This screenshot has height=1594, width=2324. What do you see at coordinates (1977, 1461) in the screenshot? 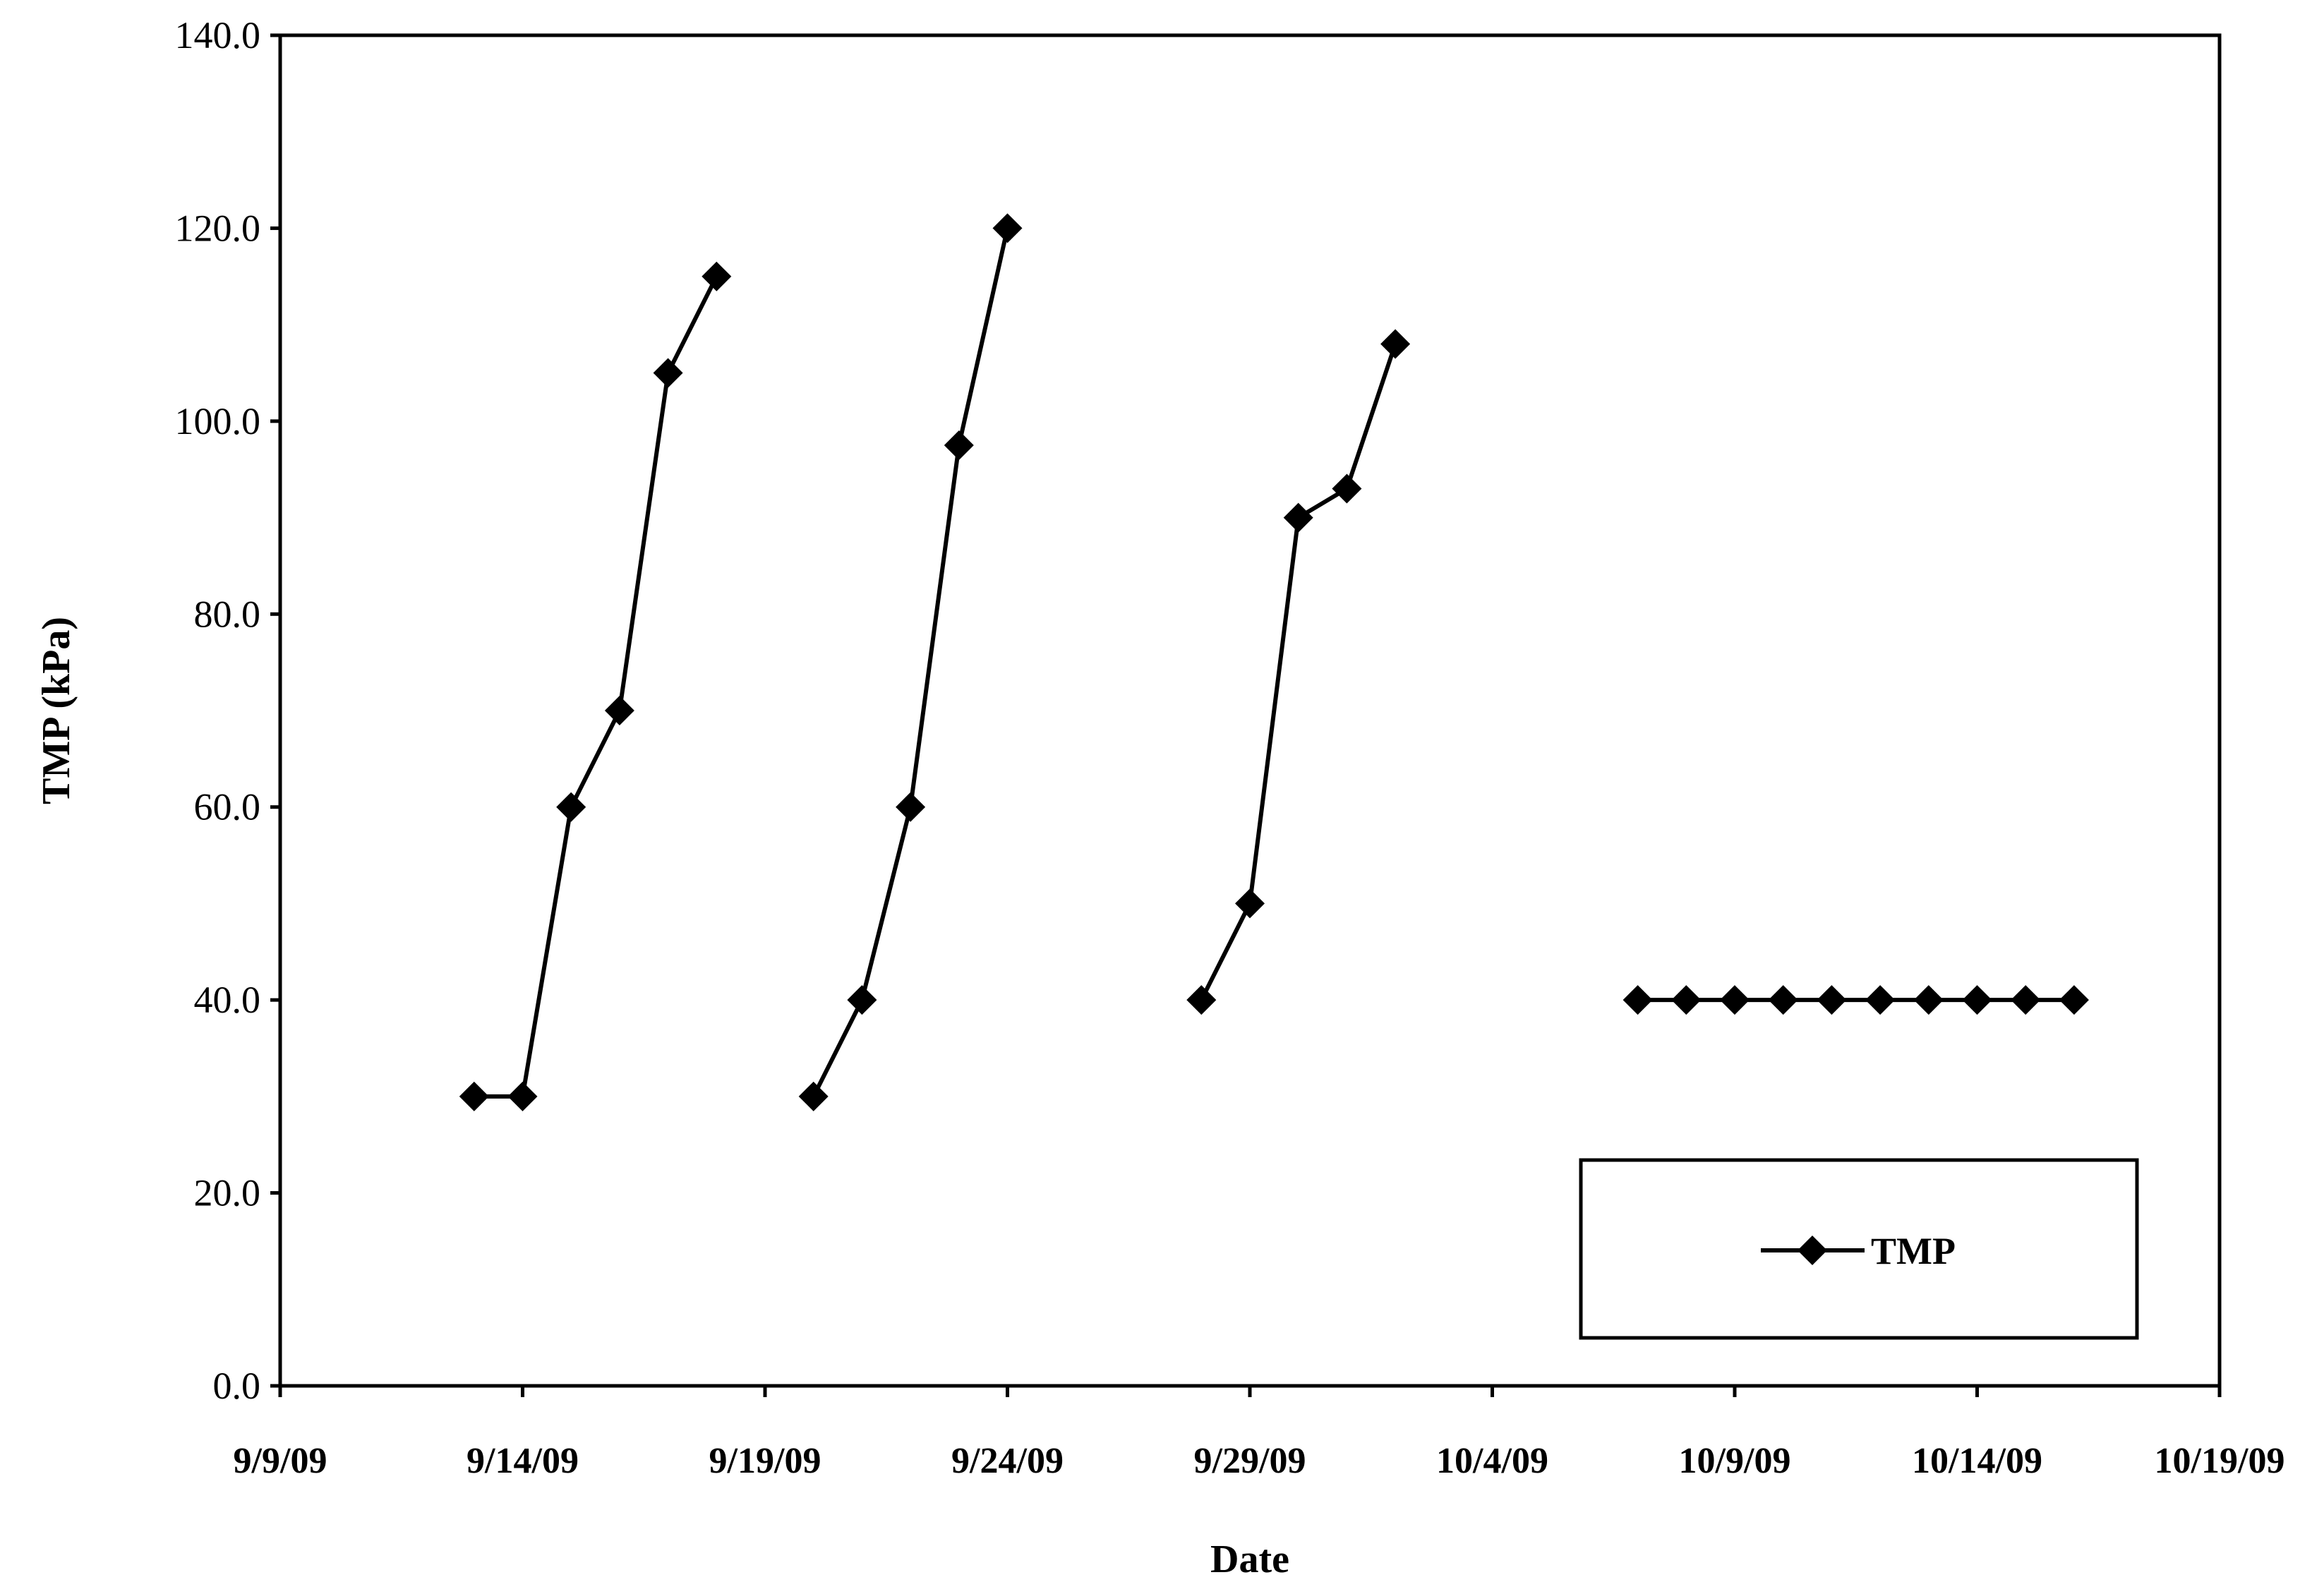
I see `x-tick-label: 10/14/09` at bounding box center [1977, 1461].